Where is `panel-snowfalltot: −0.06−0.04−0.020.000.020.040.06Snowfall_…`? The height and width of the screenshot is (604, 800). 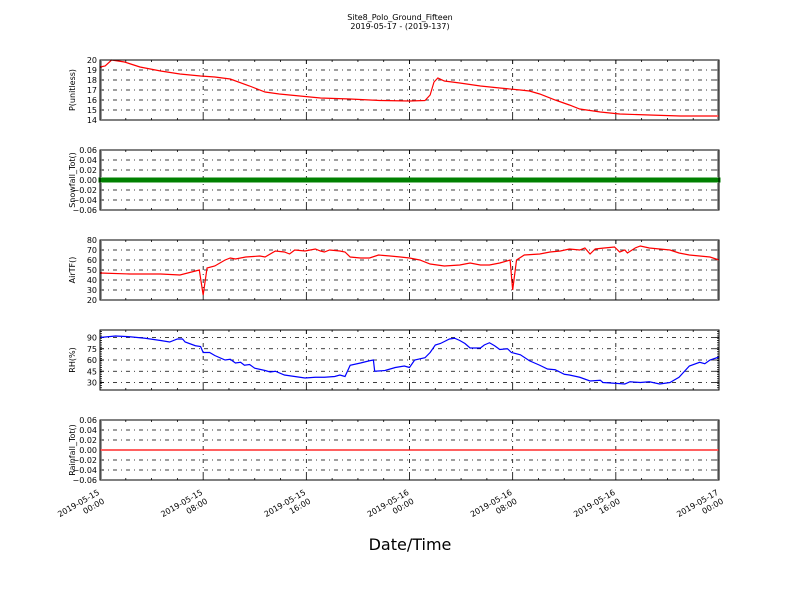 panel-snowfalltot: −0.06−0.04−0.020.000.020.040.06Snowfall_… is located at coordinates (394, 180).